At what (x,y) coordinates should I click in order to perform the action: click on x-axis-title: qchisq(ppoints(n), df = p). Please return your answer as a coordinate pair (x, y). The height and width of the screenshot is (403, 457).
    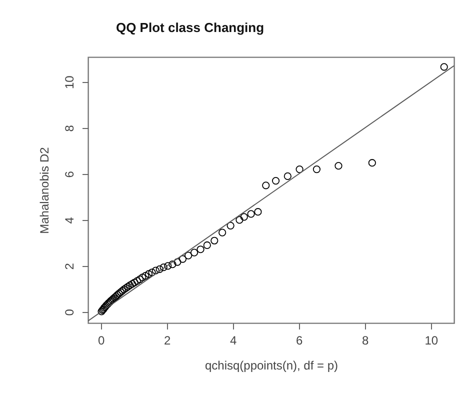
    Looking at the image, I should click on (271, 365).